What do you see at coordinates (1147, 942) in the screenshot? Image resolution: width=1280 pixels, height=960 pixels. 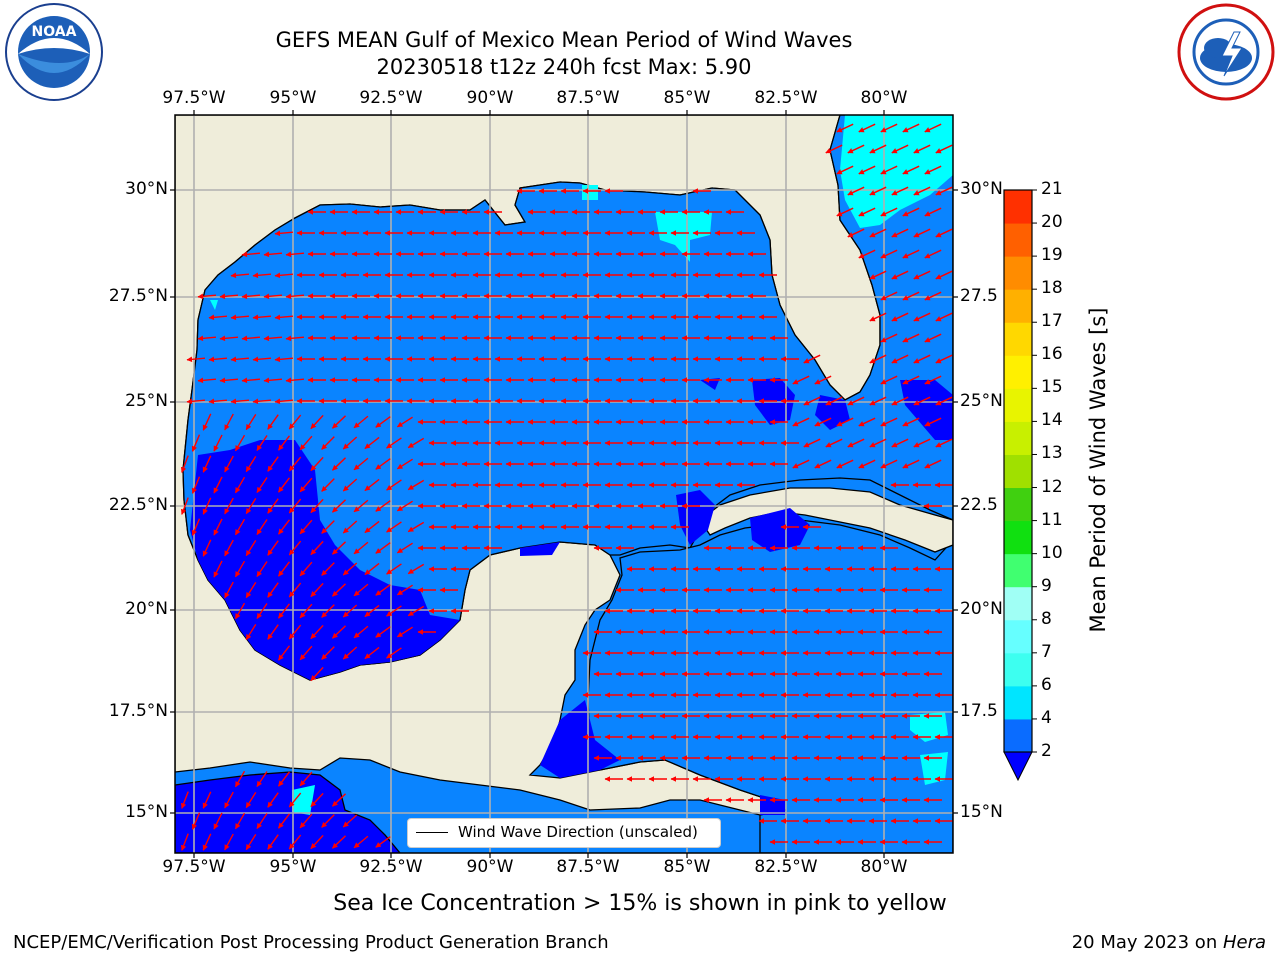 I see `footer-date-text: 20 May 2023 on` at bounding box center [1147, 942].